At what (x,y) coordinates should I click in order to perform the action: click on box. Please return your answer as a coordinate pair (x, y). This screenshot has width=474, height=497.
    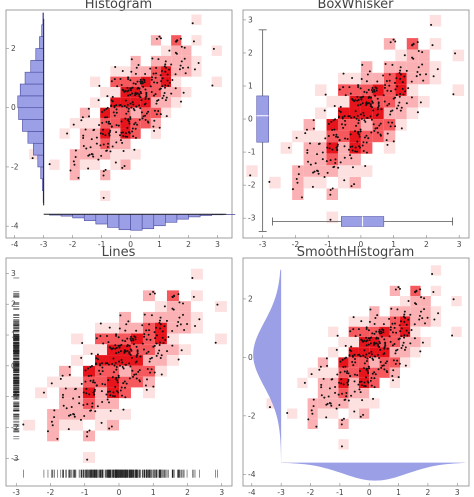
    Looking at the image, I should click on (262, 119).